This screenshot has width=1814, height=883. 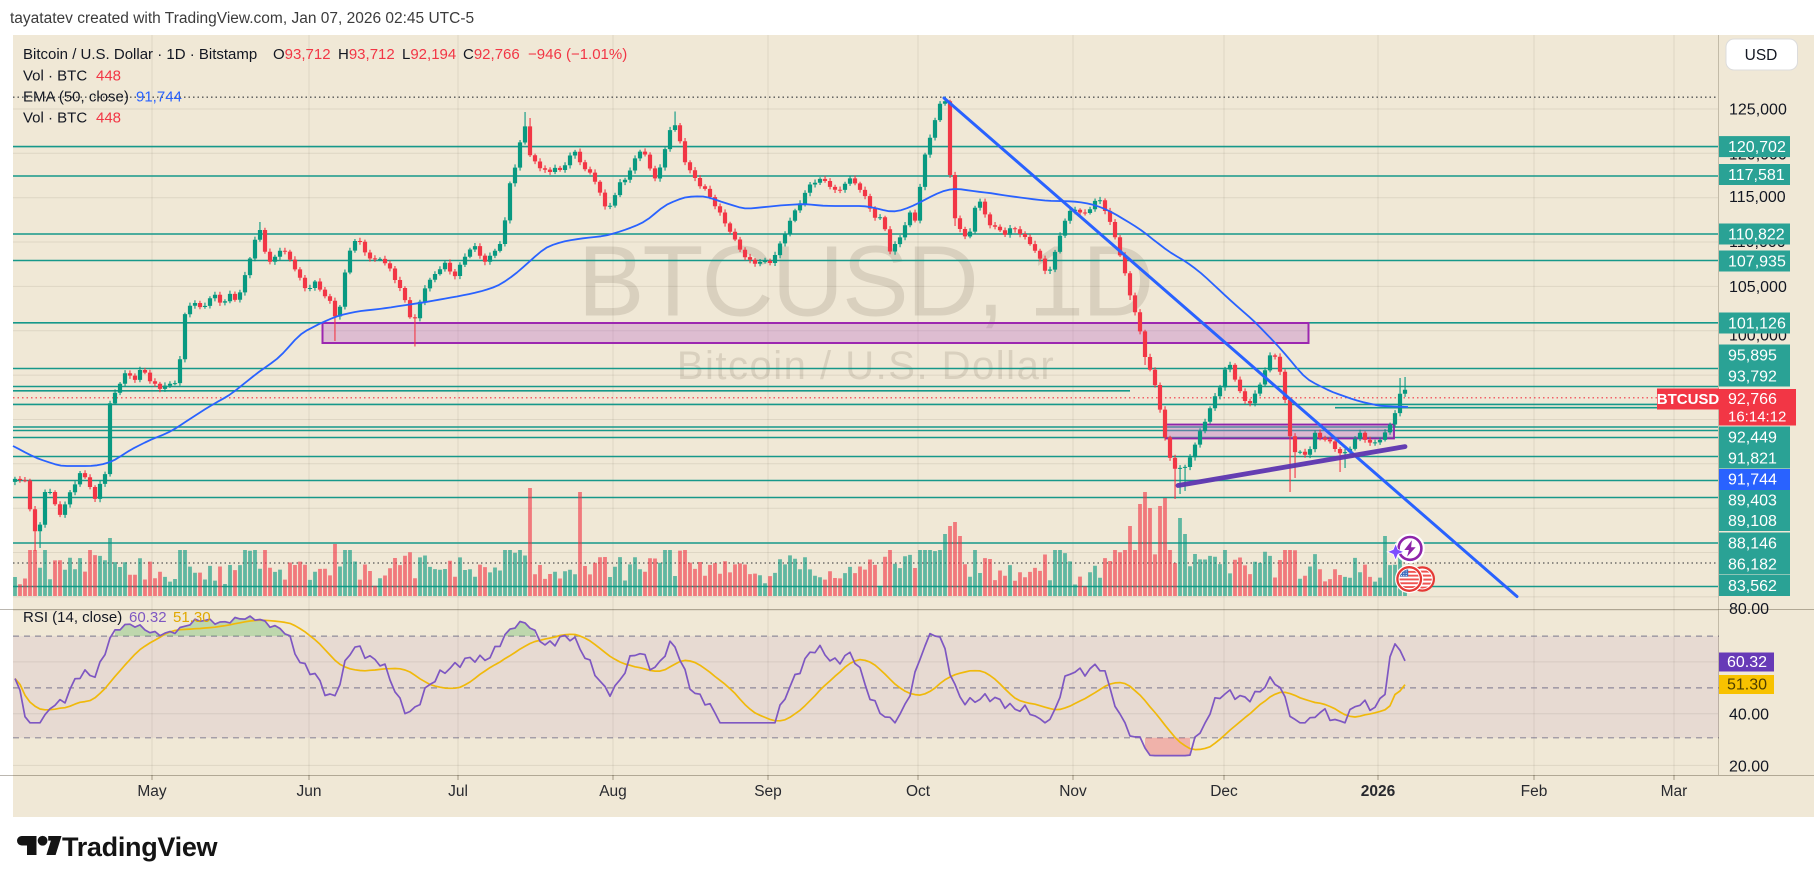 I want to click on svg-text: Aug, so click(x=613, y=791).